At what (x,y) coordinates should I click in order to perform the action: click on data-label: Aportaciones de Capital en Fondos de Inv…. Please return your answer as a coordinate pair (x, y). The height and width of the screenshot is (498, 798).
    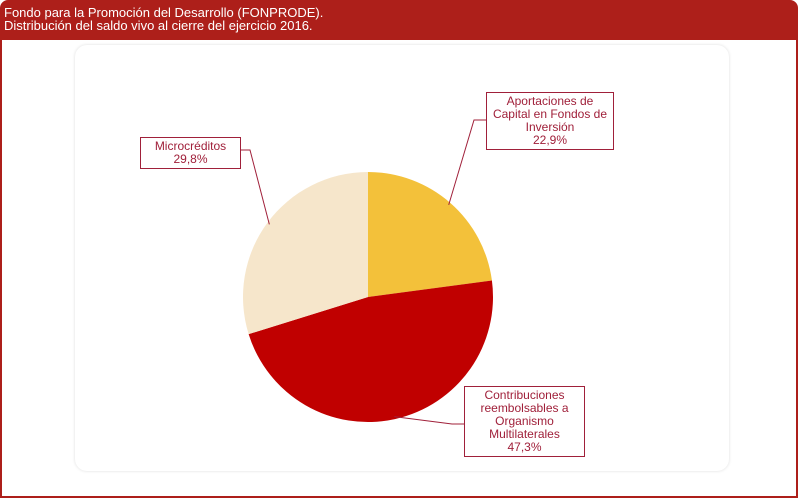
    Looking at the image, I should click on (550, 121).